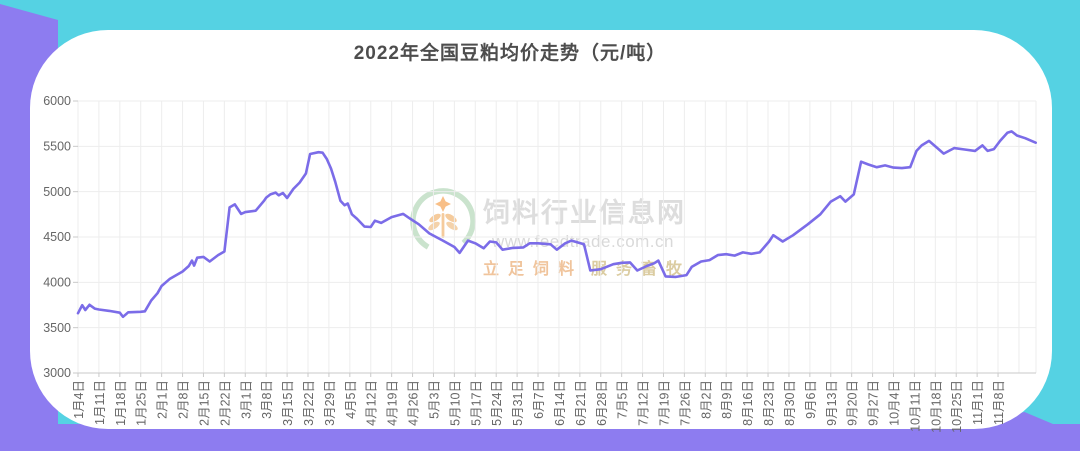 The height and width of the screenshot is (451, 1080). What do you see at coordinates (309, 403) in the screenshot?
I see `x-tick-label: 3月22日` at bounding box center [309, 403].